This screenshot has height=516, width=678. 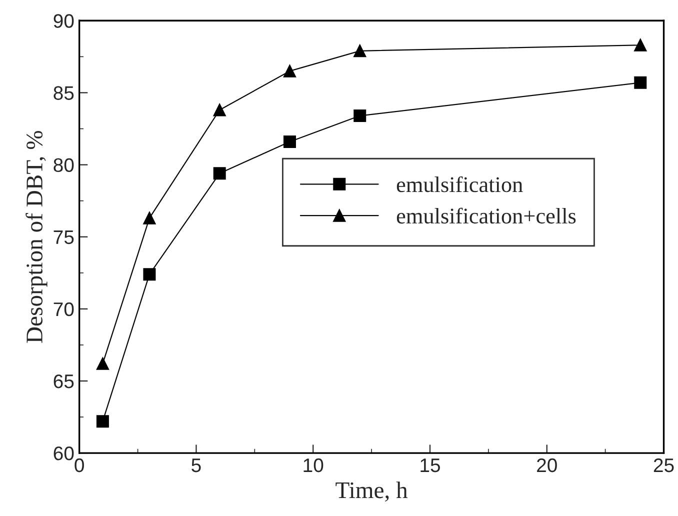 I want to click on x-tick-label: 25, so click(x=664, y=465).